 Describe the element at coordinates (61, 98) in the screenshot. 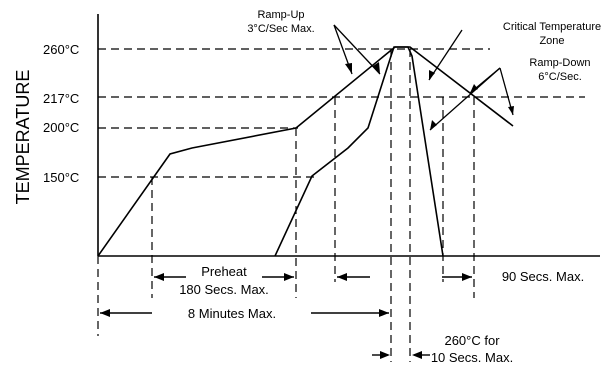

I see `y-tick-217: 217°C` at that location.